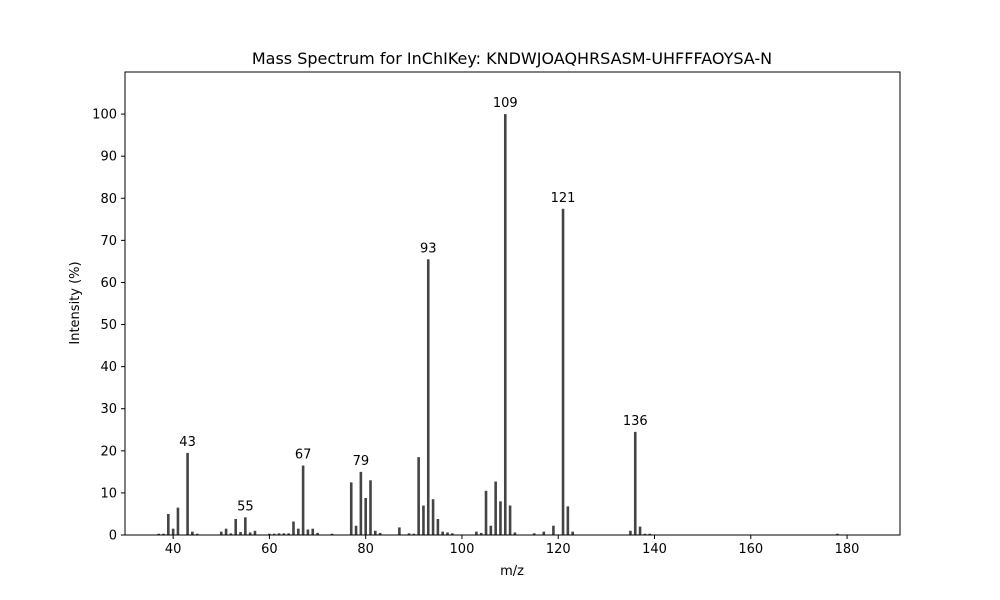 Image resolution: width=1000 pixels, height=600 pixels. I want to click on y-tick-label: 10, so click(108, 493).